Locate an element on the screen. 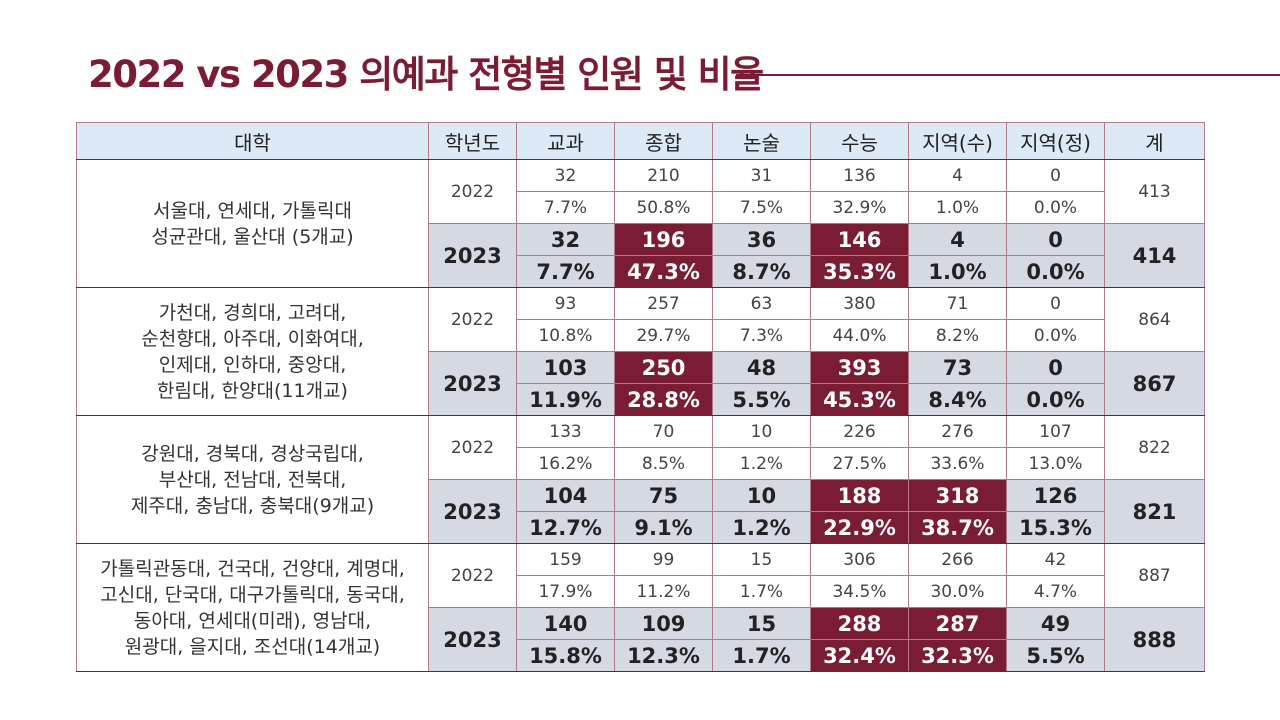 The image size is (1280, 720). percent-cell: 27.5% is located at coordinates (859, 463).